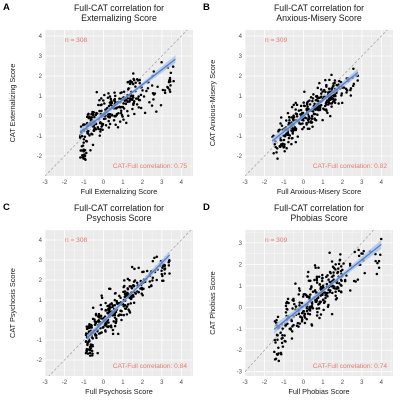 The image size is (400, 400). Describe the element at coordinates (318, 218) in the screenshot. I see `chart-title-line: Phobias Score` at that location.